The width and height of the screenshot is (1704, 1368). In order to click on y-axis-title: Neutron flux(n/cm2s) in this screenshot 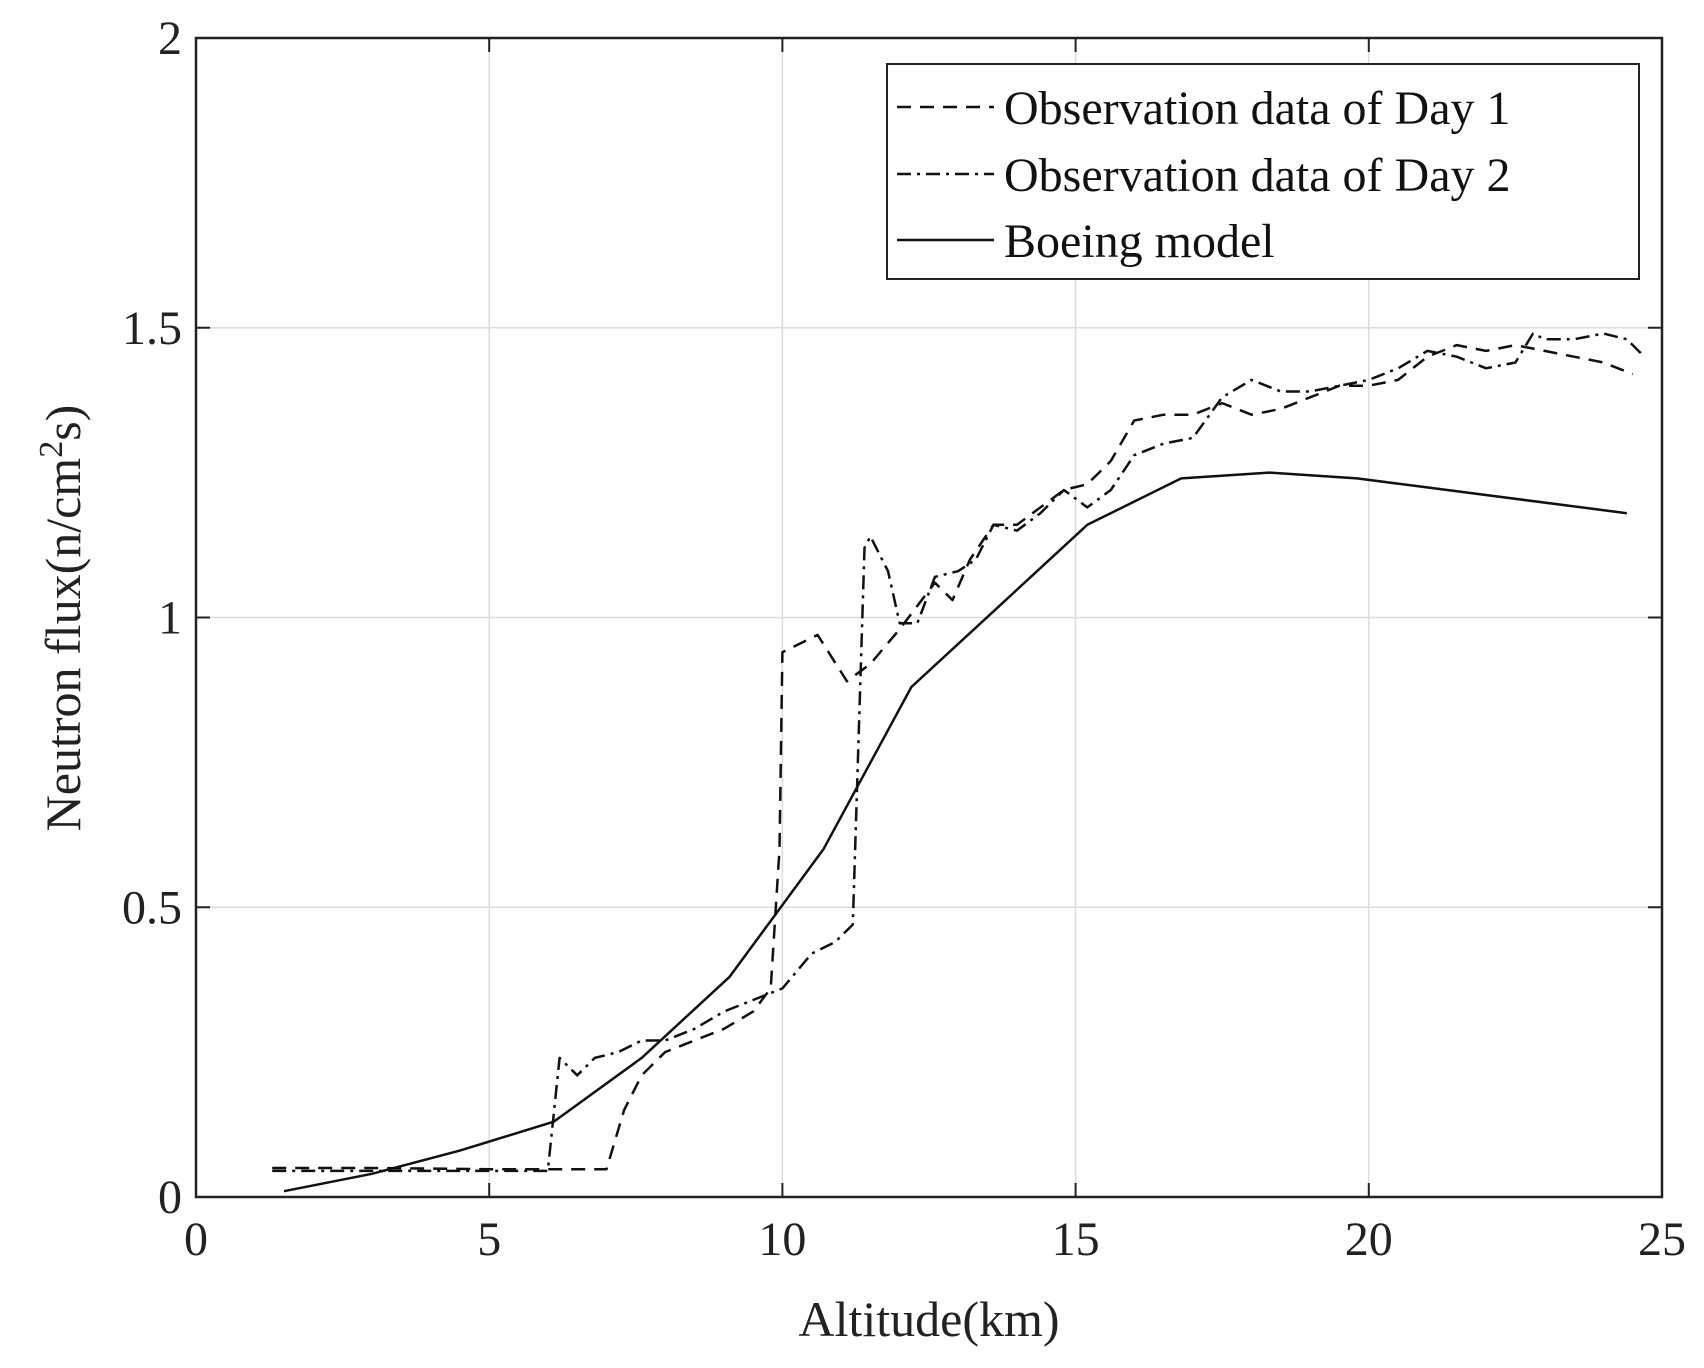, I will do `click(62, 618)`.